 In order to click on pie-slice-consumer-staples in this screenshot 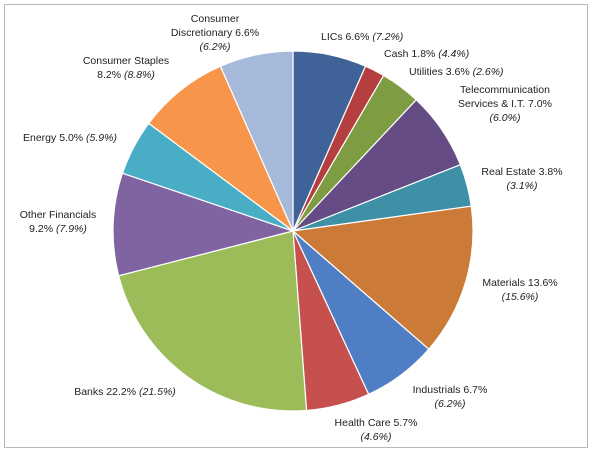, I will do `click(221, 149)`.